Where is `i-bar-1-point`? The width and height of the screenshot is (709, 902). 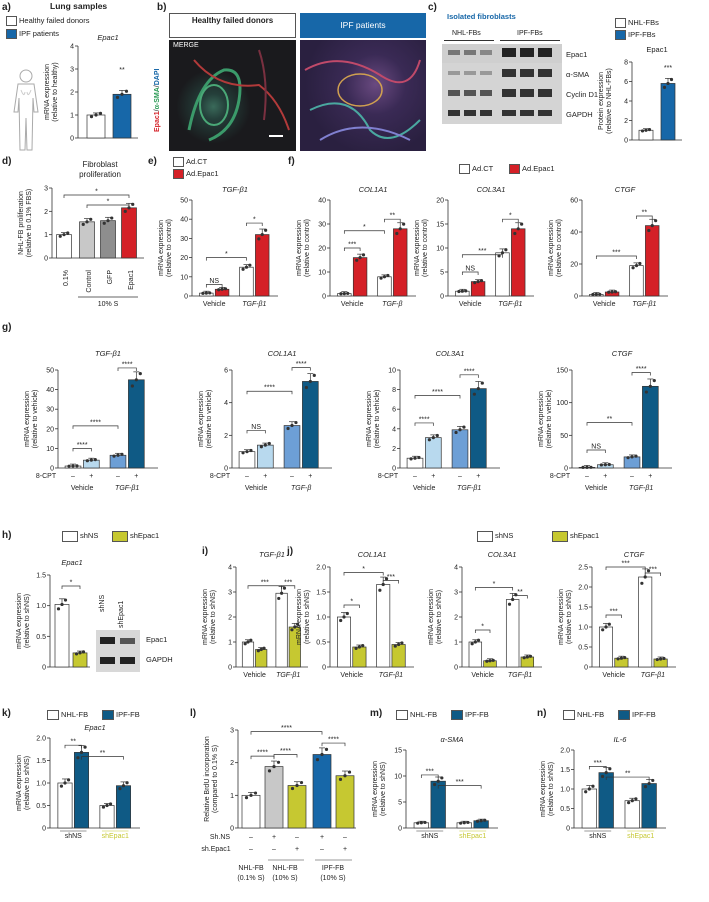
i-bar-1-point is located at coordinates (258, 651).